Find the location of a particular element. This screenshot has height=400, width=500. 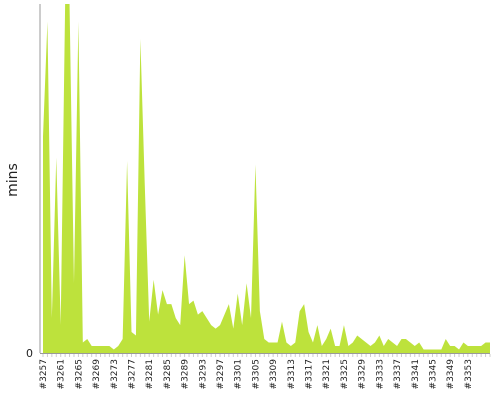

x-tick-label: #3349 is located at coordinates (451, 374).